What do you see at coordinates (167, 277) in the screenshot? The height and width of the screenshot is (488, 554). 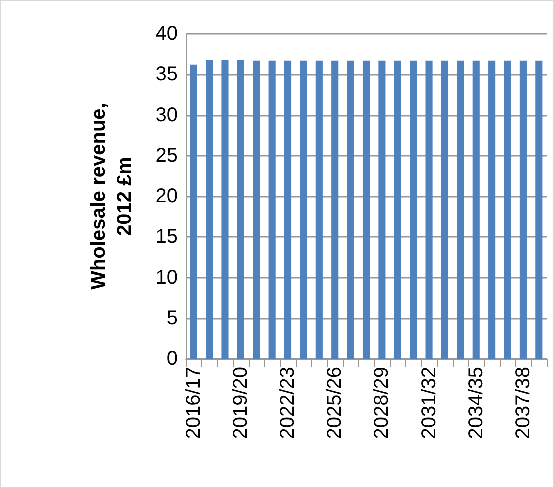 I see `y-tick-label: 10` at bounding box center [167, 277].